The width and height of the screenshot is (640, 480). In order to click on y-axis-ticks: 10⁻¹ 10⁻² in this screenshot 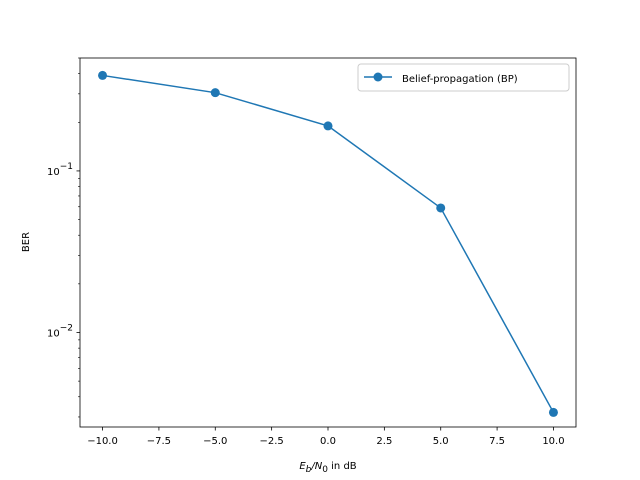, I will do `click(63, 237)`.